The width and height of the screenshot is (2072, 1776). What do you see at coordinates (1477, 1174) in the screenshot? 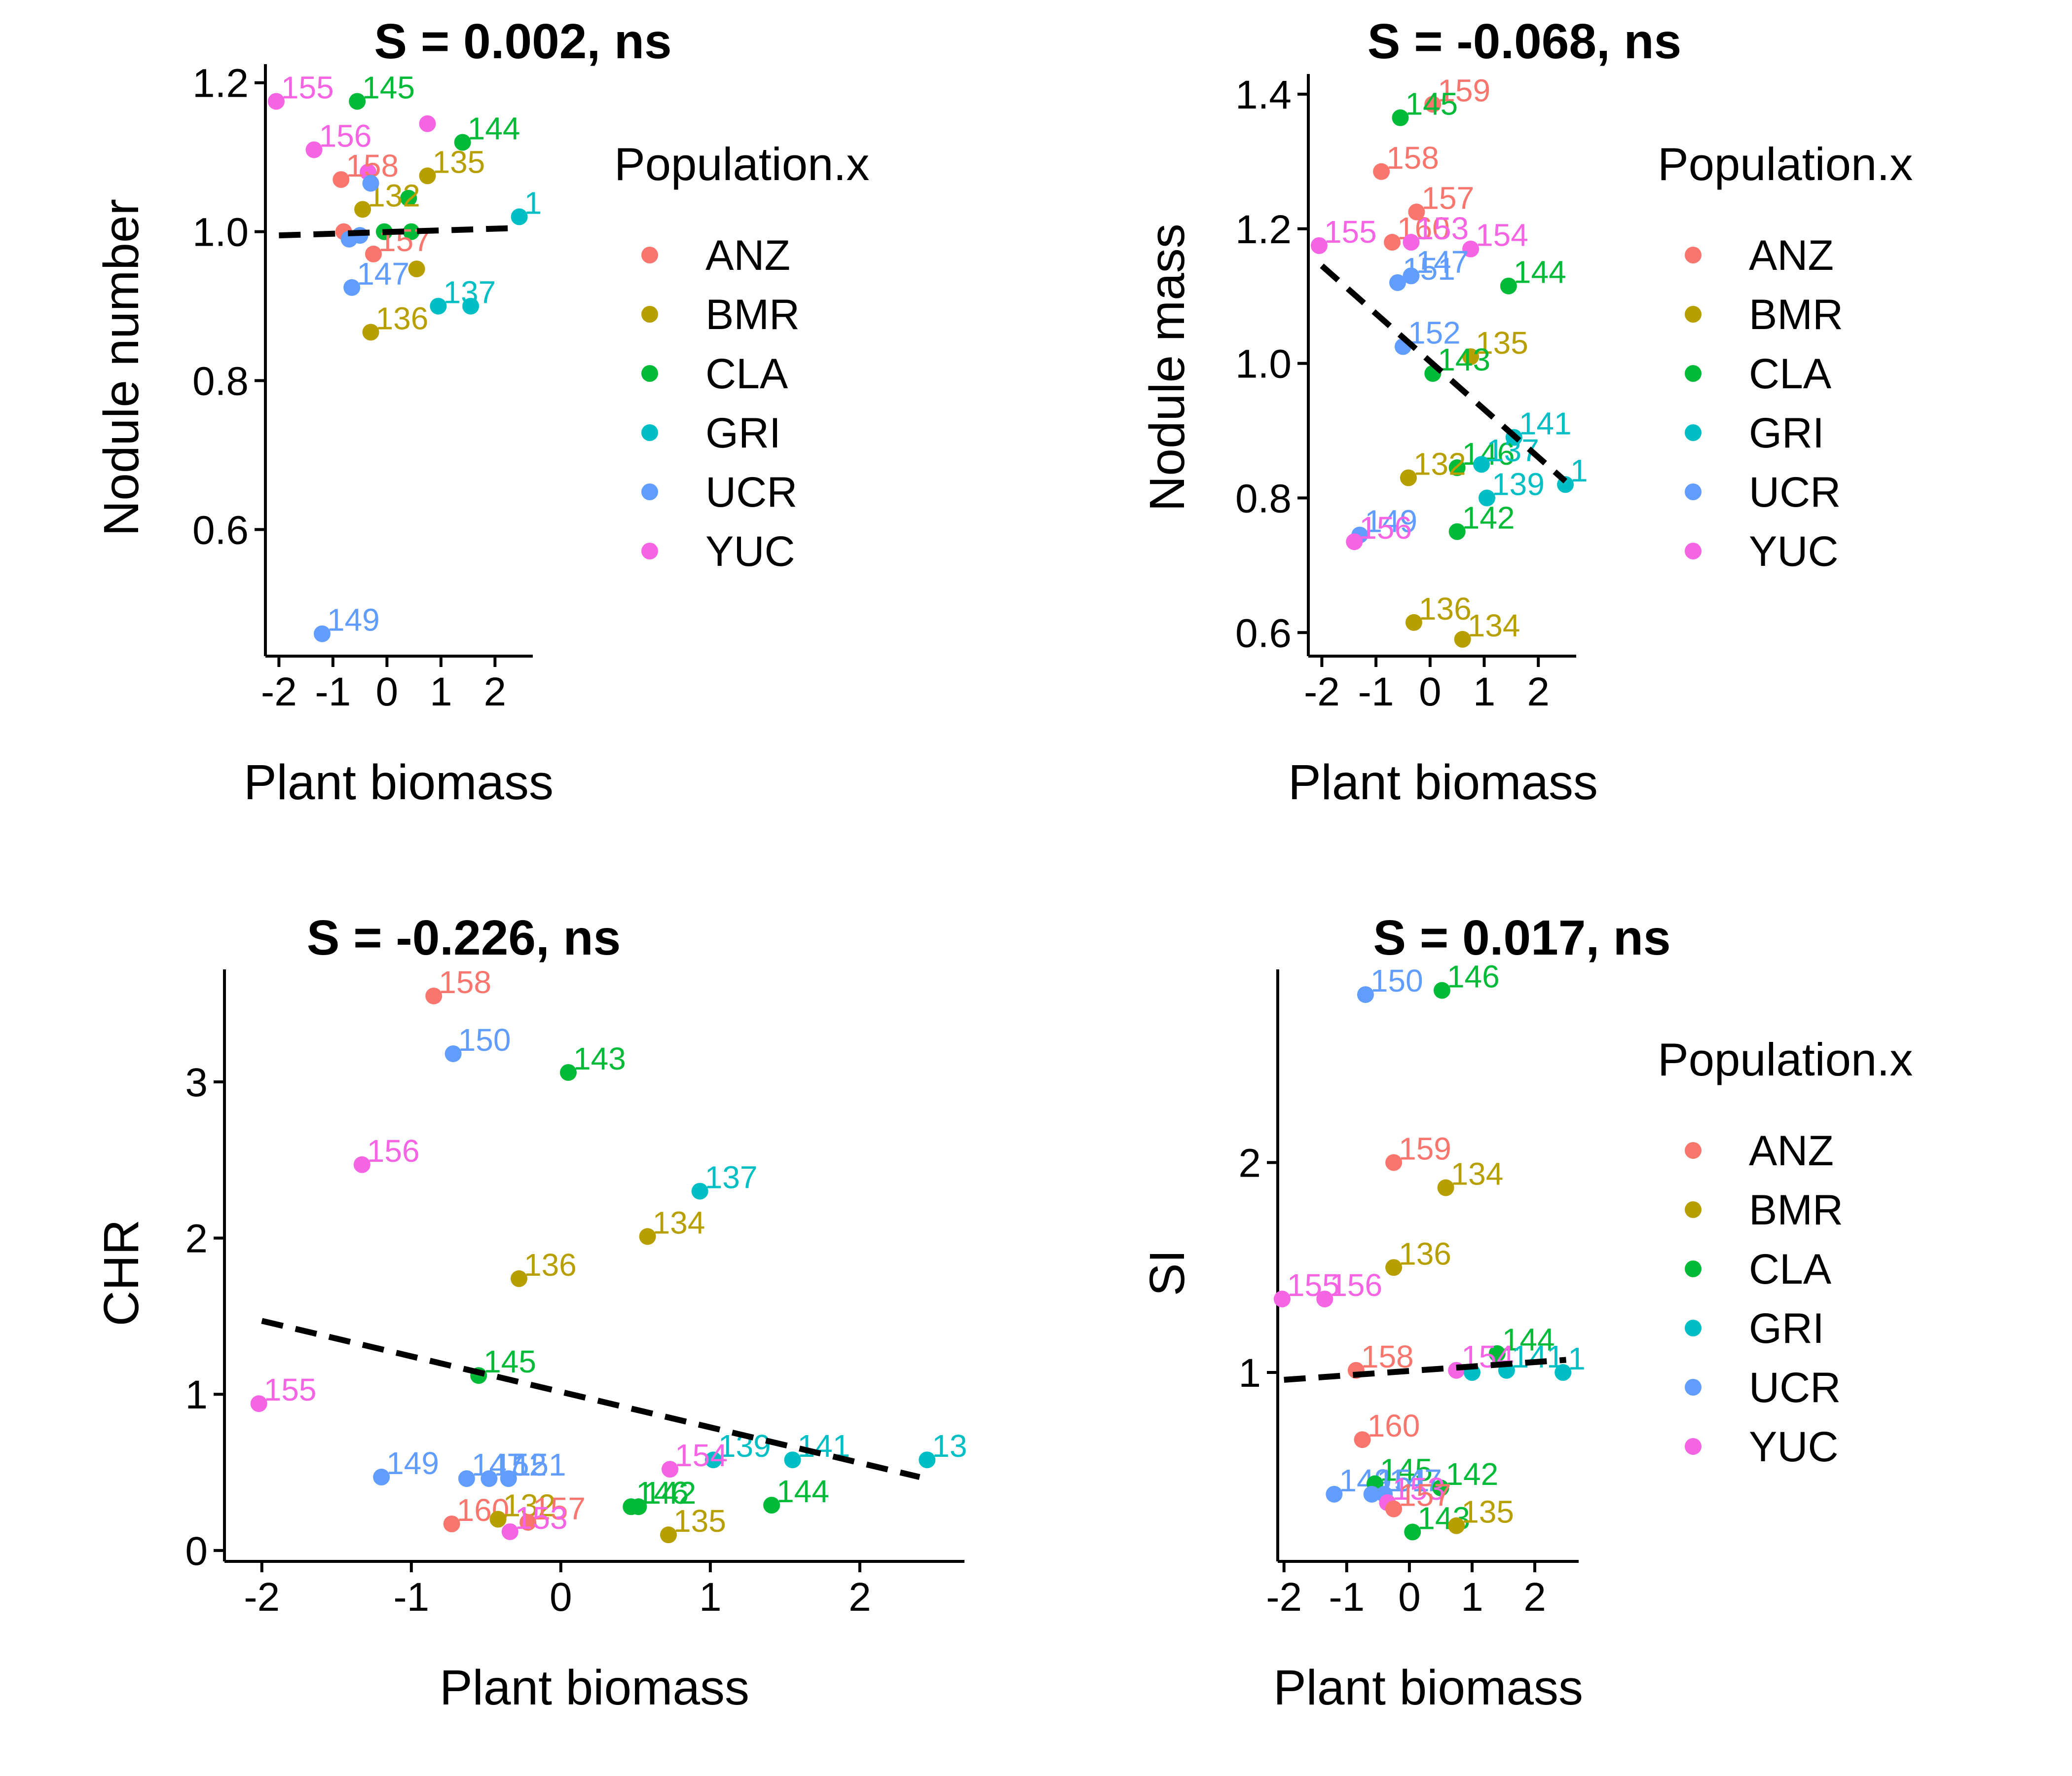
I see `point-label: 134` at bounding box center [1477, 1174].